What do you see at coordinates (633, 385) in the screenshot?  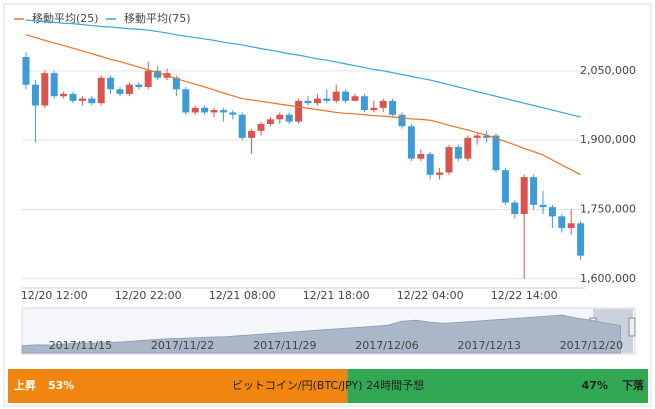 I see `down-label: 下落` at bounding box center [633, 385].